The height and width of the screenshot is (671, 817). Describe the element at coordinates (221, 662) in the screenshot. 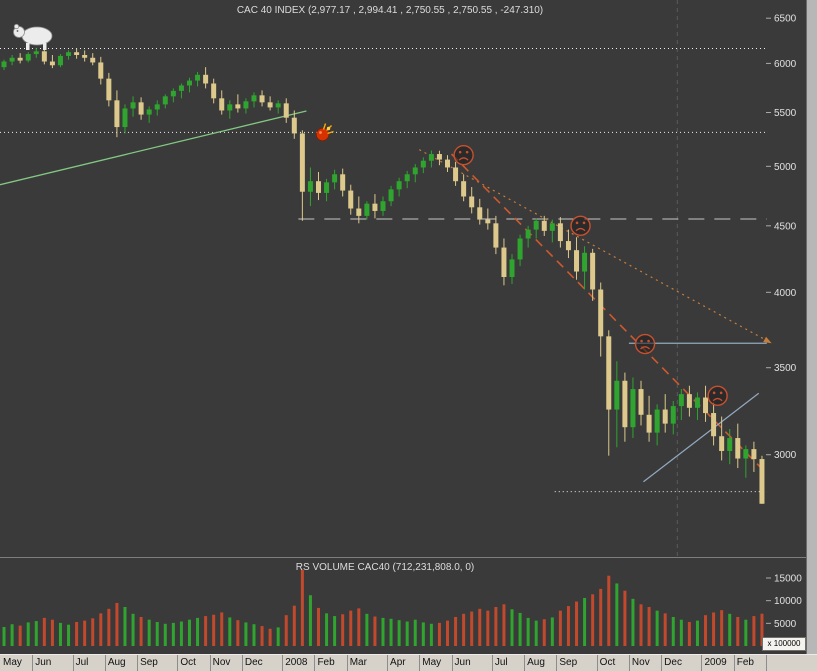

I see `time-axis-label: Nov` at that location.